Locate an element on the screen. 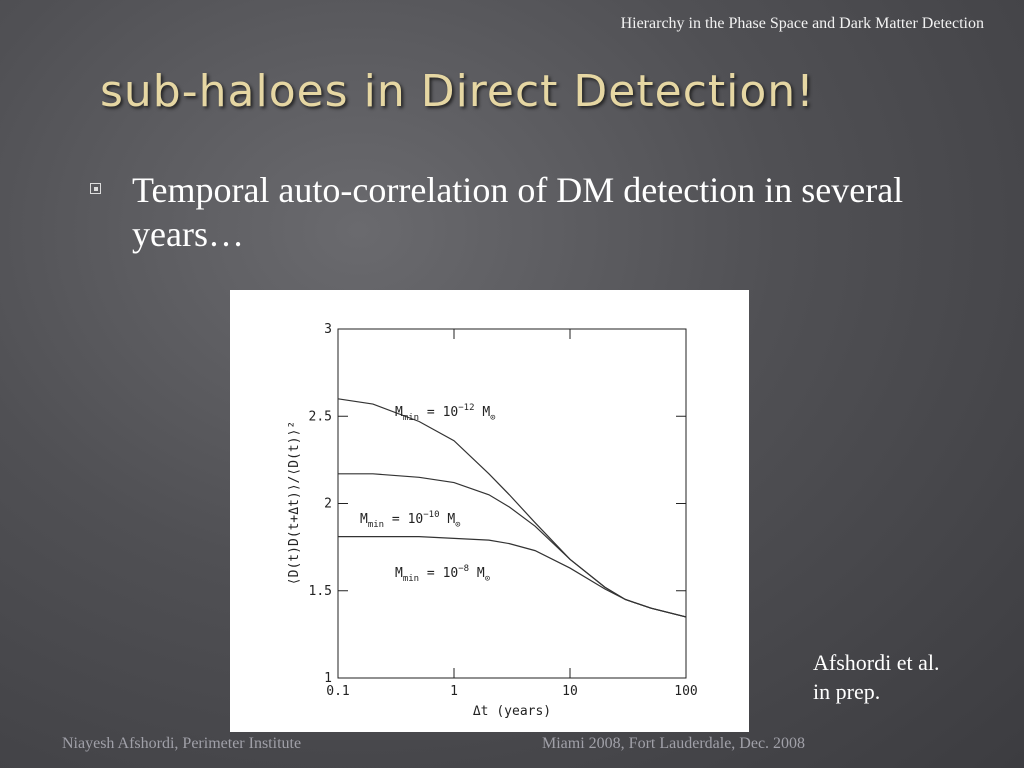  x-axis-label: Δt (years) is located at coordinates (512, 711).